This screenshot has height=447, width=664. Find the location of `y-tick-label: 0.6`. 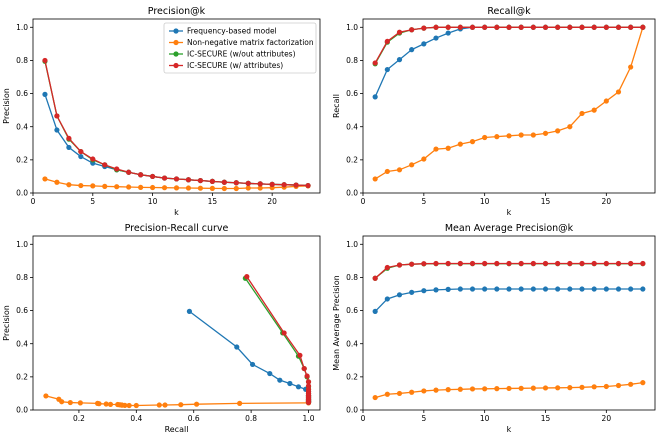

y-tick-label: 0.6 is located at coordinates (352, 310).